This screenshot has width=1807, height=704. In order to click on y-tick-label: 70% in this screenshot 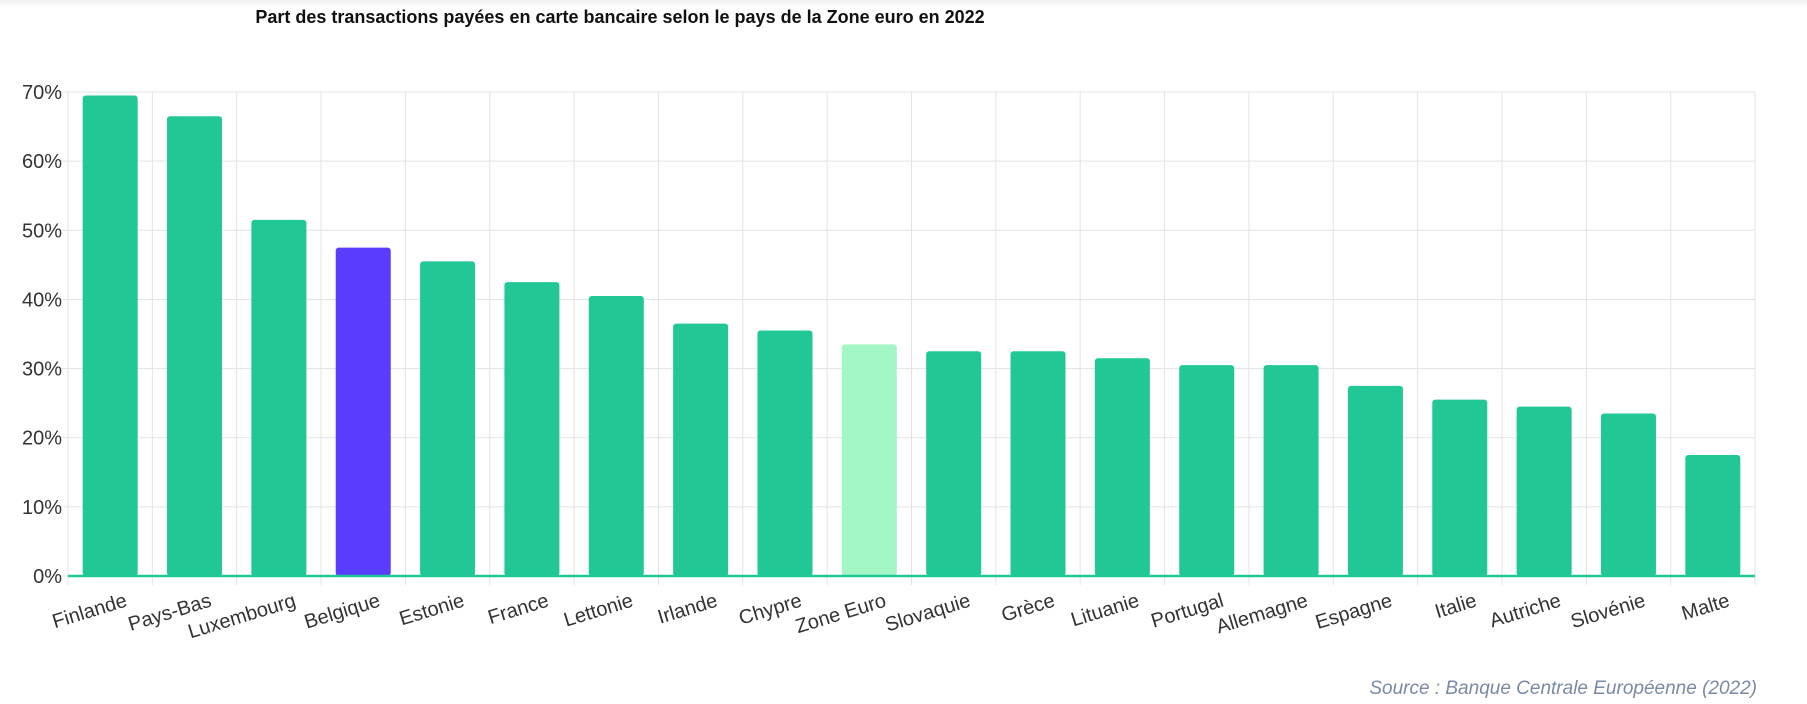, I will do `click(42, 93)`.